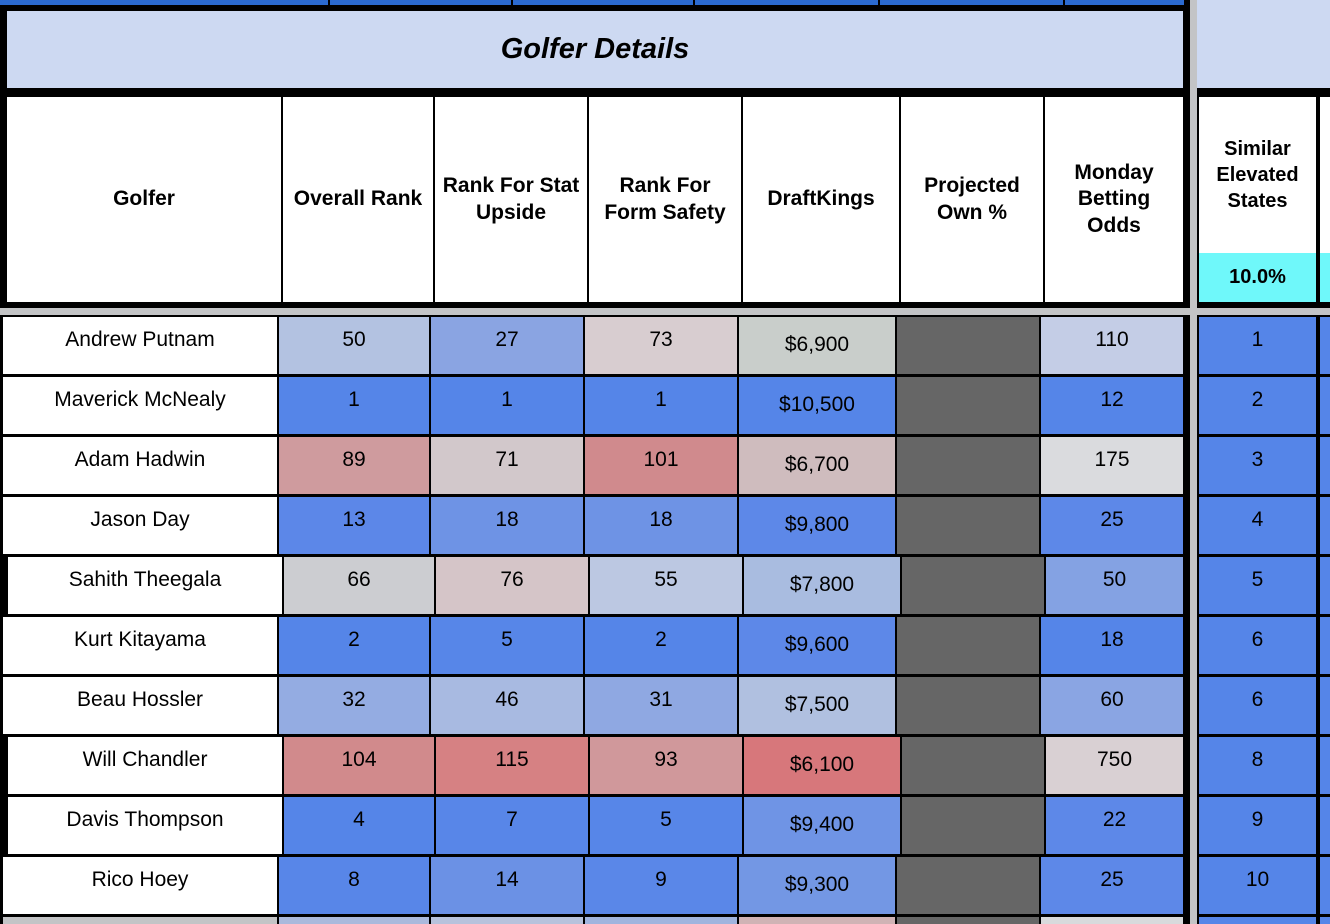 This screenshot has height=924, width=1330. Describe the element at coordinates (355, 525) in the screenshot. I see `overall-rank-cell: 13` at that location.